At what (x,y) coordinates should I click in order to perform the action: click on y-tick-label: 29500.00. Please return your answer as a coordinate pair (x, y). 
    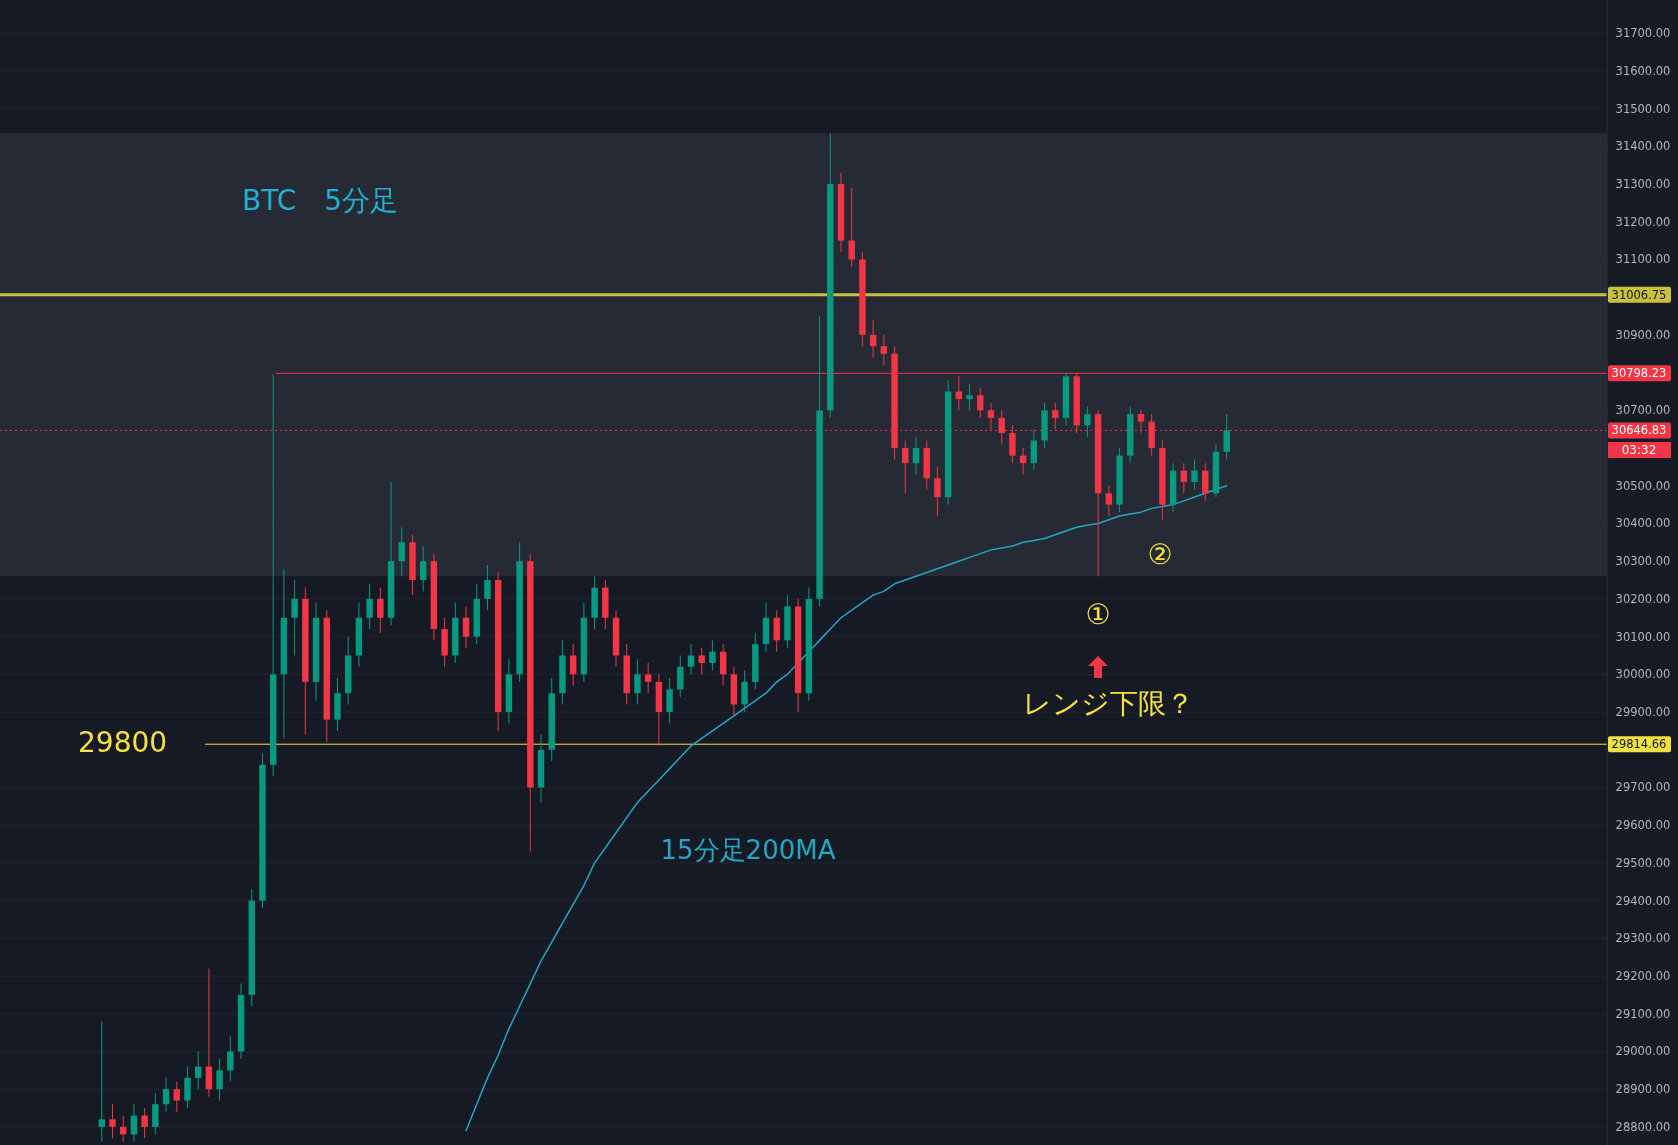
    Looking at the image, I should click on (1643, 862).